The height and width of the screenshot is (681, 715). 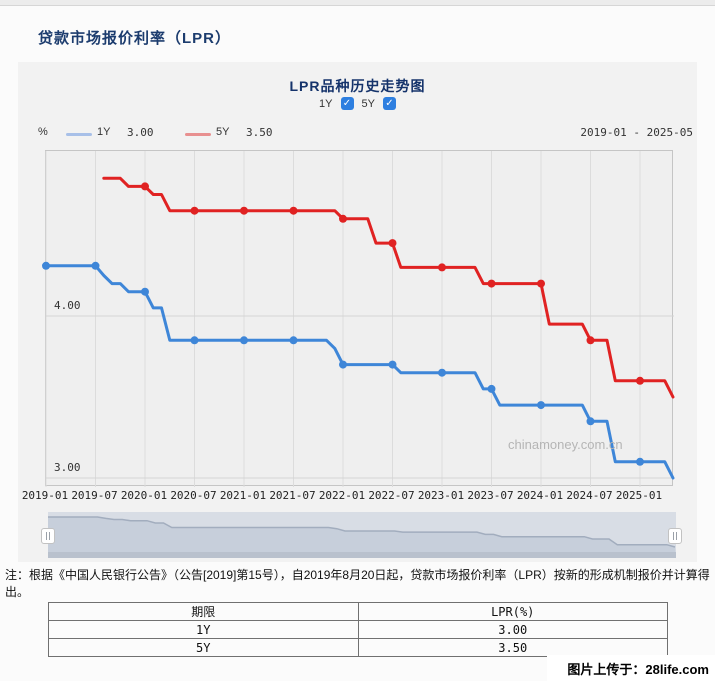 I want to click on legend-line-5y, so click(x=198, y=134).